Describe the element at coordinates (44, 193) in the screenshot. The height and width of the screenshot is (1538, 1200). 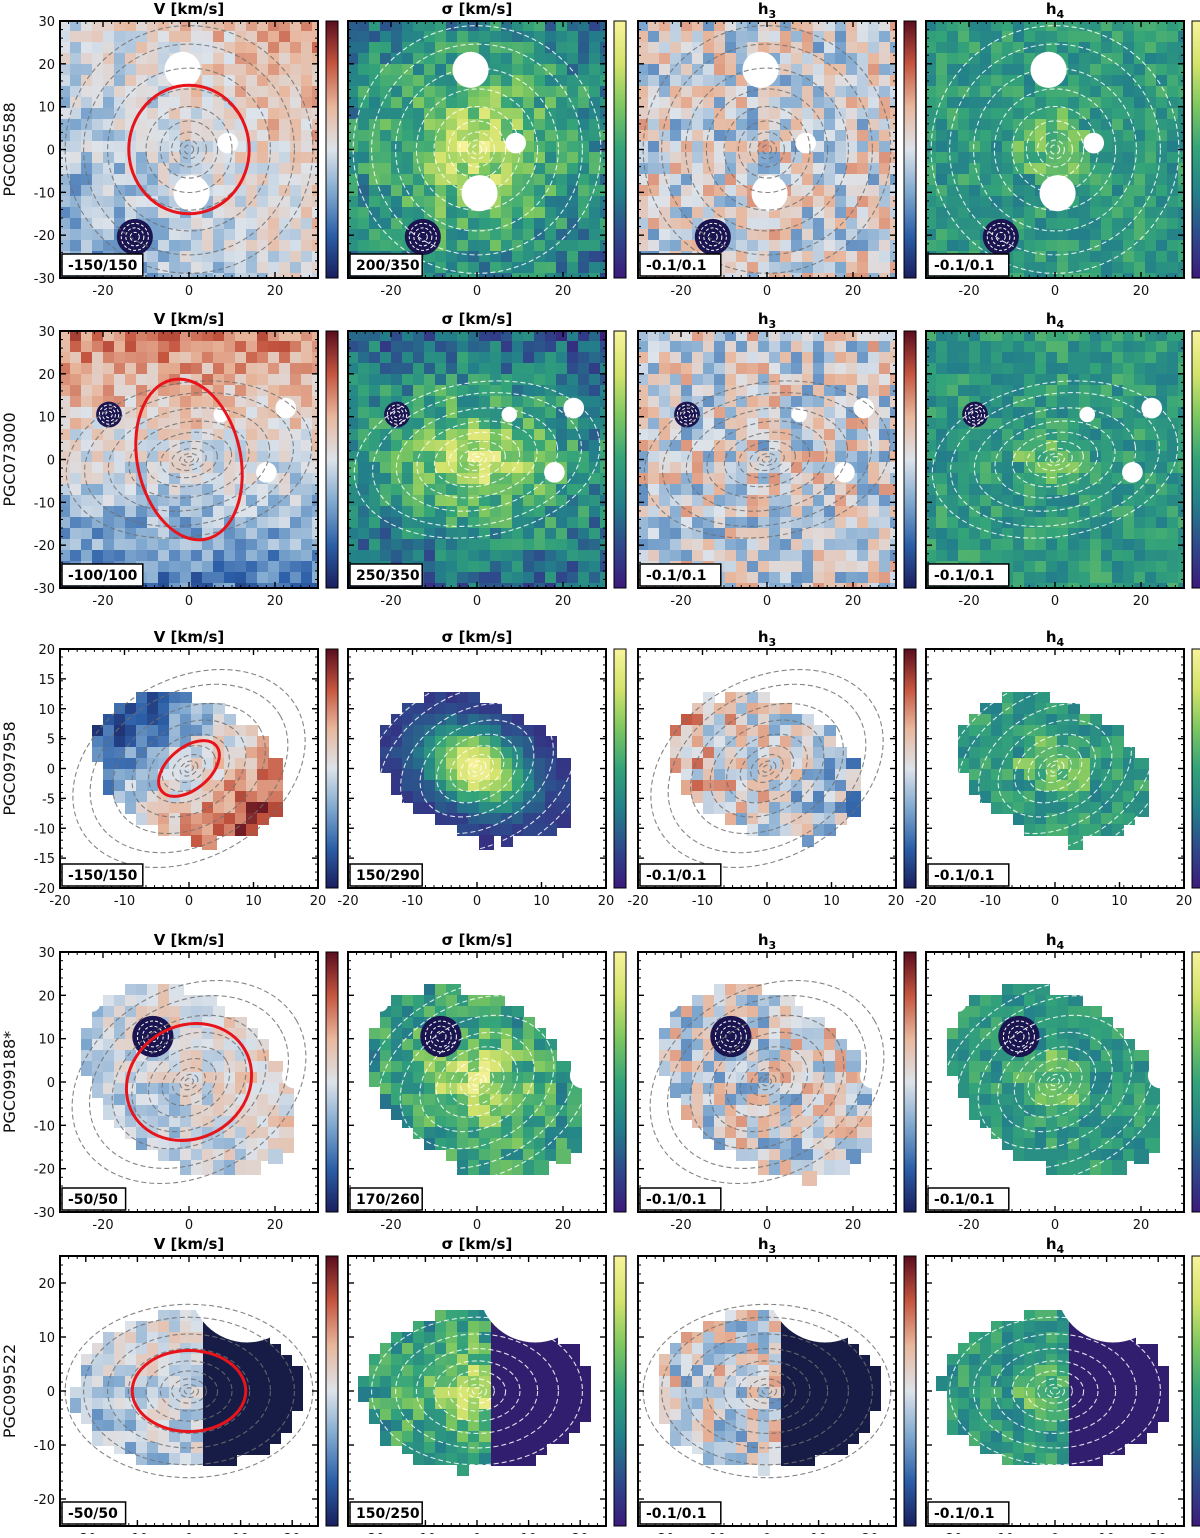
I see `y-tick-label: -10` at that location.